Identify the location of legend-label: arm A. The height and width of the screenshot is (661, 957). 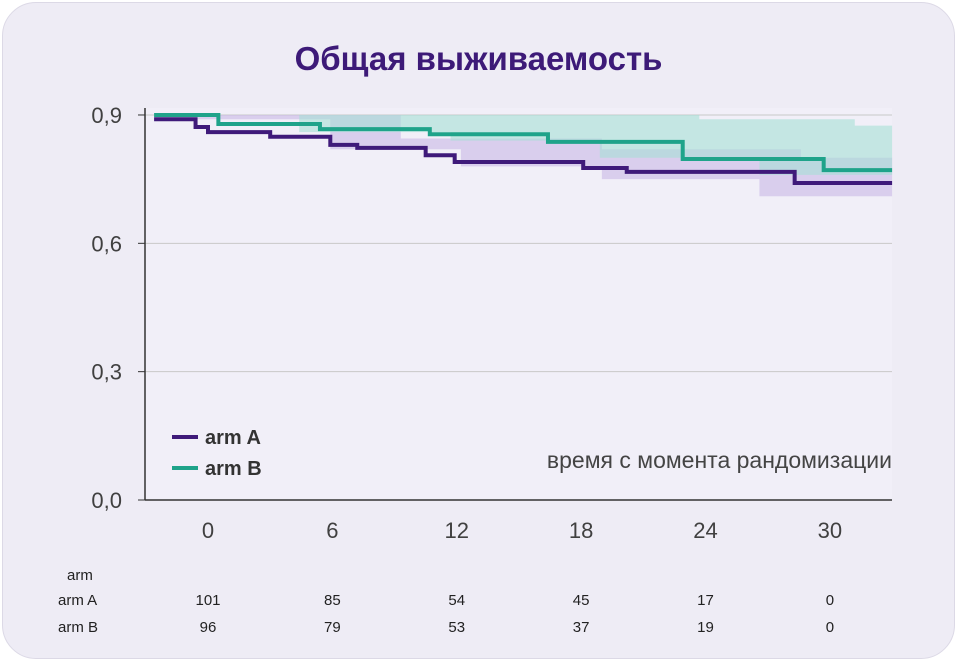
(233, 438).